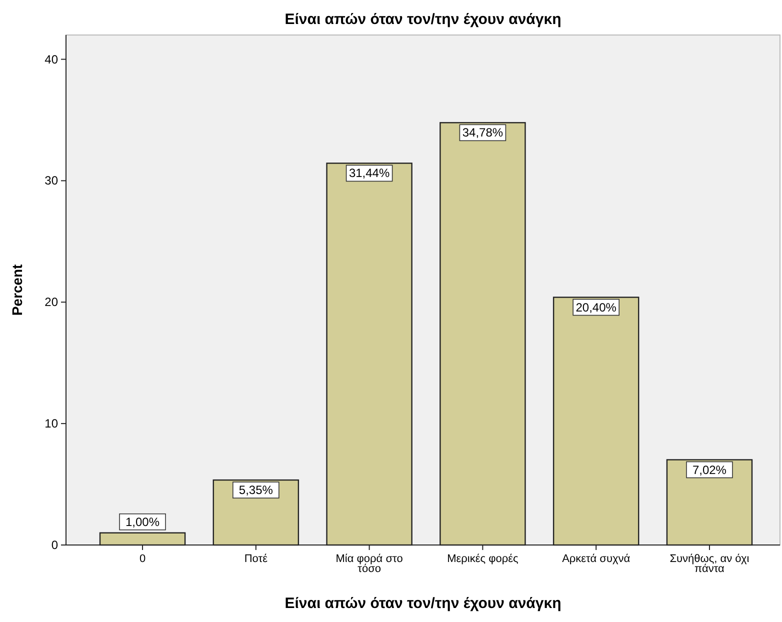 The height and width of the screenshot is (622, 782). Describe the element at coordinates (143, 521) in the screenshot. I see `data-label: 1,00%` at that location.